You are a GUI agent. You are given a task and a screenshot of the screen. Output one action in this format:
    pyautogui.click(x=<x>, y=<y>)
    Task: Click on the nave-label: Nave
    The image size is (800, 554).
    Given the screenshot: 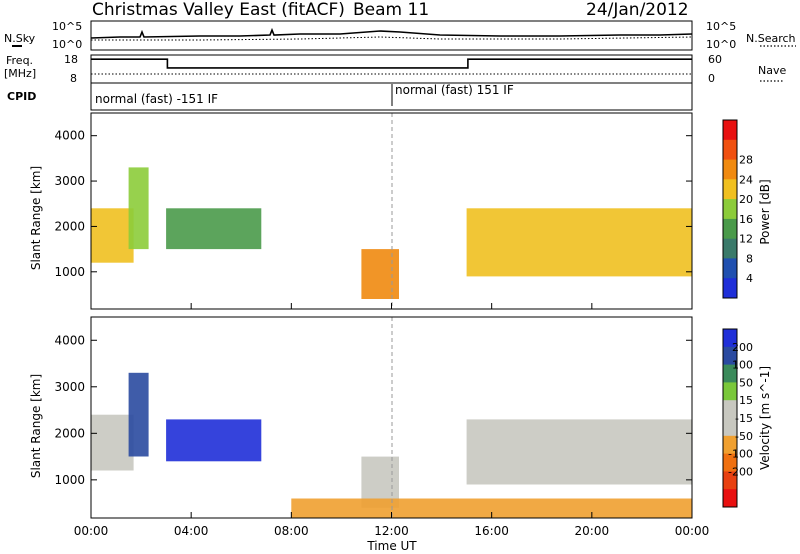 What is the action you would take?
    pyautogui.click(x=772, y=70)
    